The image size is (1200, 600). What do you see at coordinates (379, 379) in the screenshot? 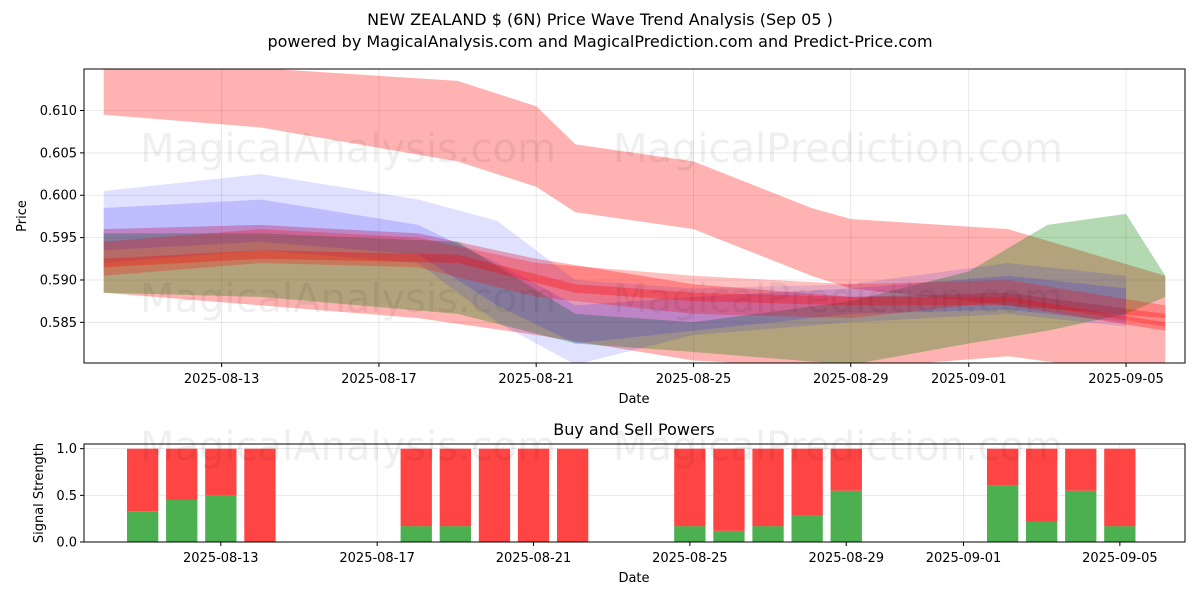
I see `price-x-tick-label: 2025-08-17` at bounding box center [379, 379].